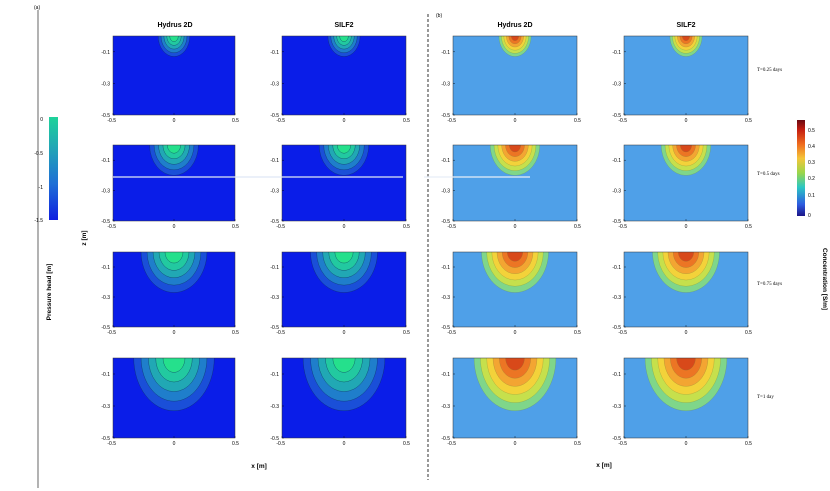 This screenshot has width=830, height=491. I want to click on pressure-colorbar, so click(53, 168).